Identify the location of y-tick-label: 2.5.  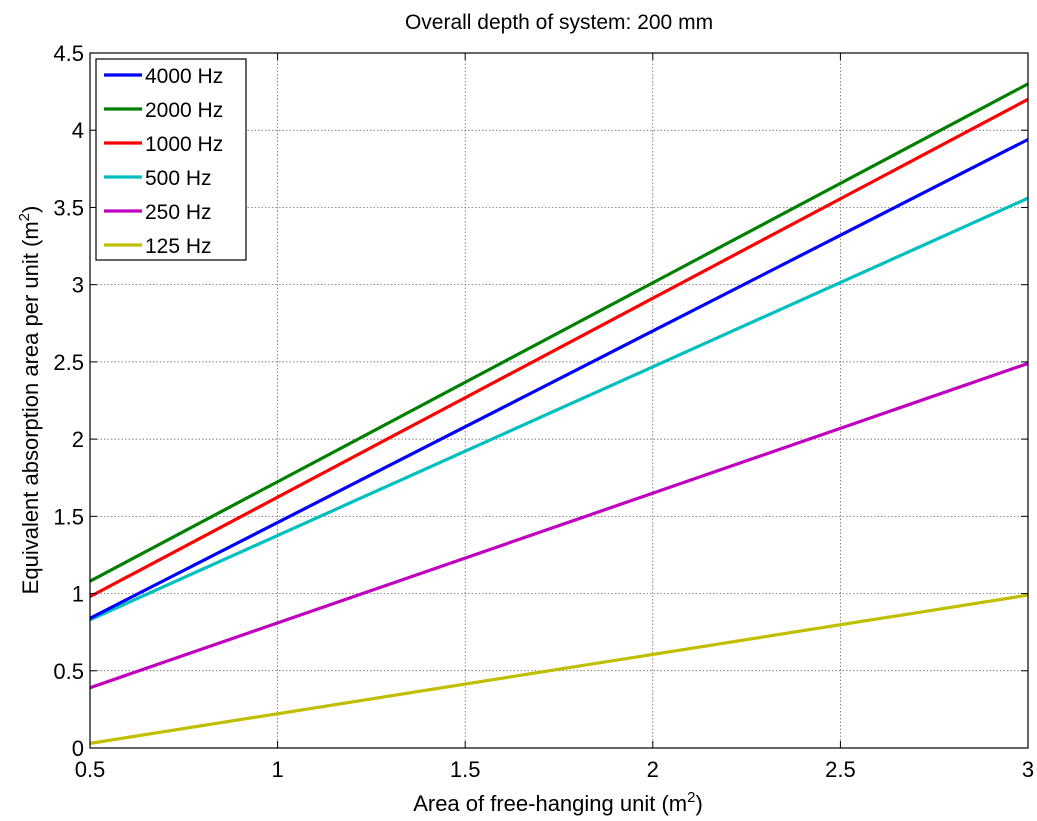
(68, 362).